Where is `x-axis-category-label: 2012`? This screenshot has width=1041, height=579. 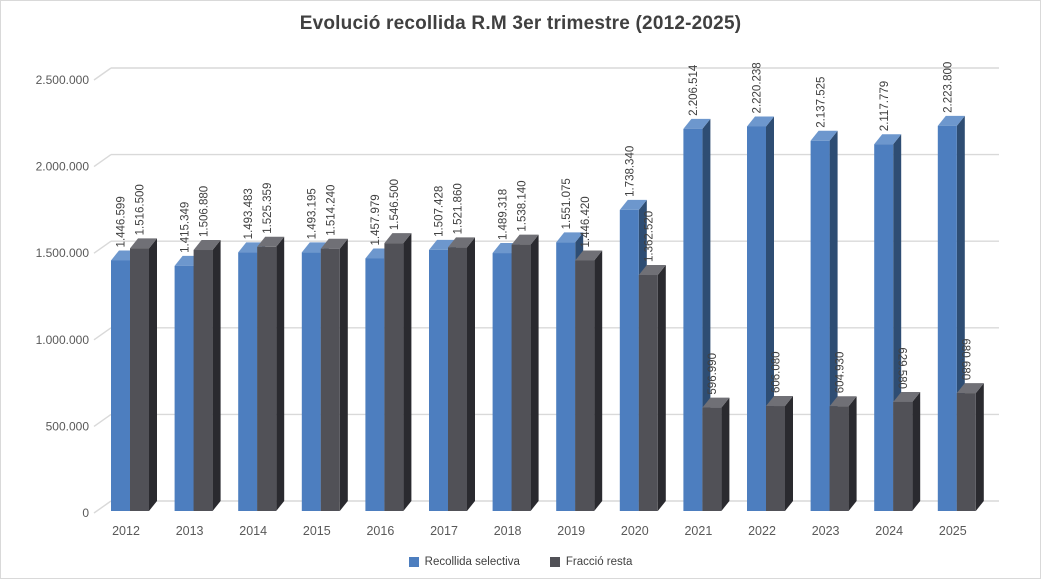
x-axis-category-label: 2012 is located at coordinates (126, 531).